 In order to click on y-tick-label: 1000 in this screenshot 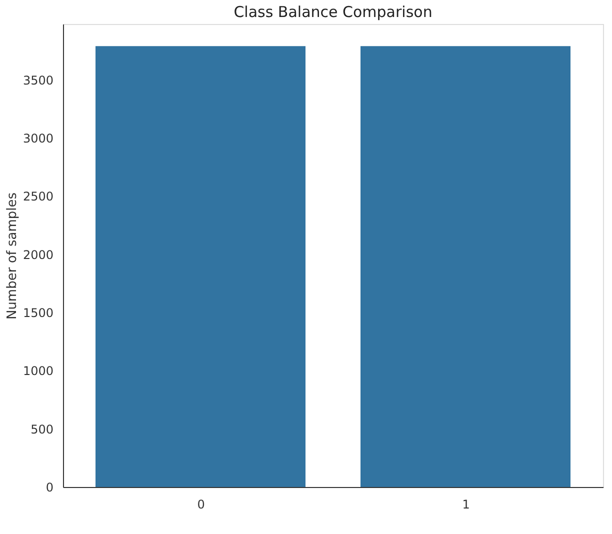, I will do `click(38, 371)`.